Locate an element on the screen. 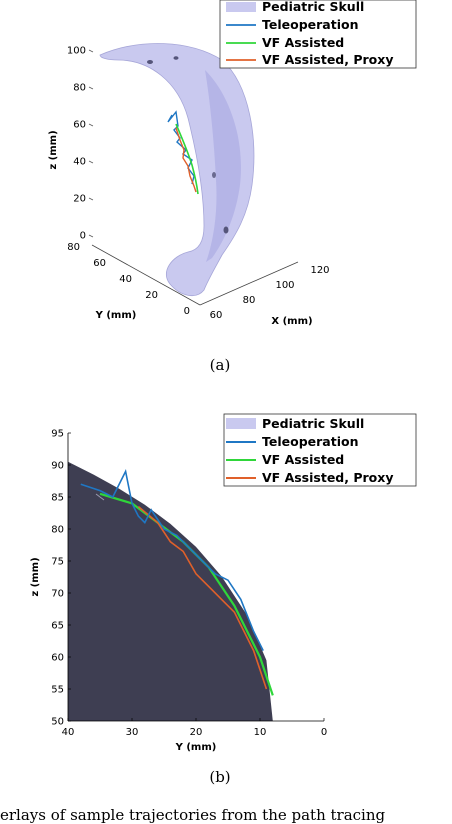 This screenshot has width=452, height=824. b-x-tick-label: 20 is located at coordinates (196, 732).